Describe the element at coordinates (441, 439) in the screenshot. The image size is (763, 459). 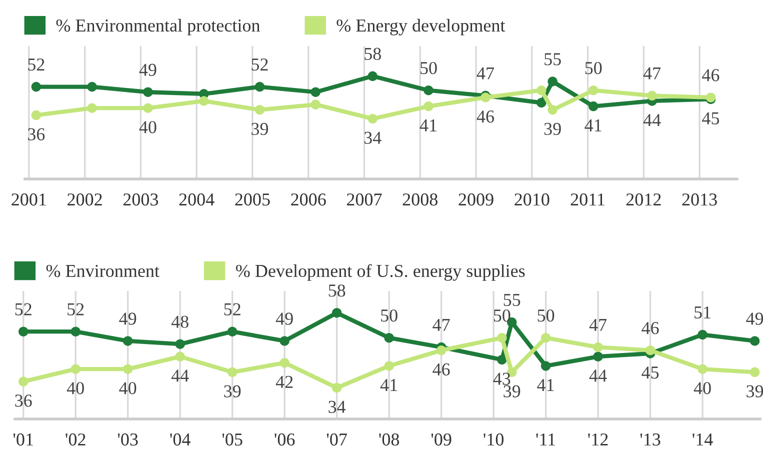
I see `x-tick-label: '09` at that location.